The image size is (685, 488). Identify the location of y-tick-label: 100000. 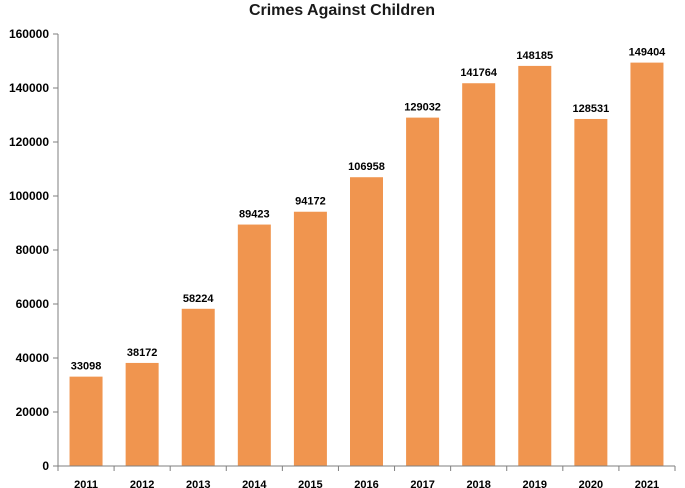
(29, 196).